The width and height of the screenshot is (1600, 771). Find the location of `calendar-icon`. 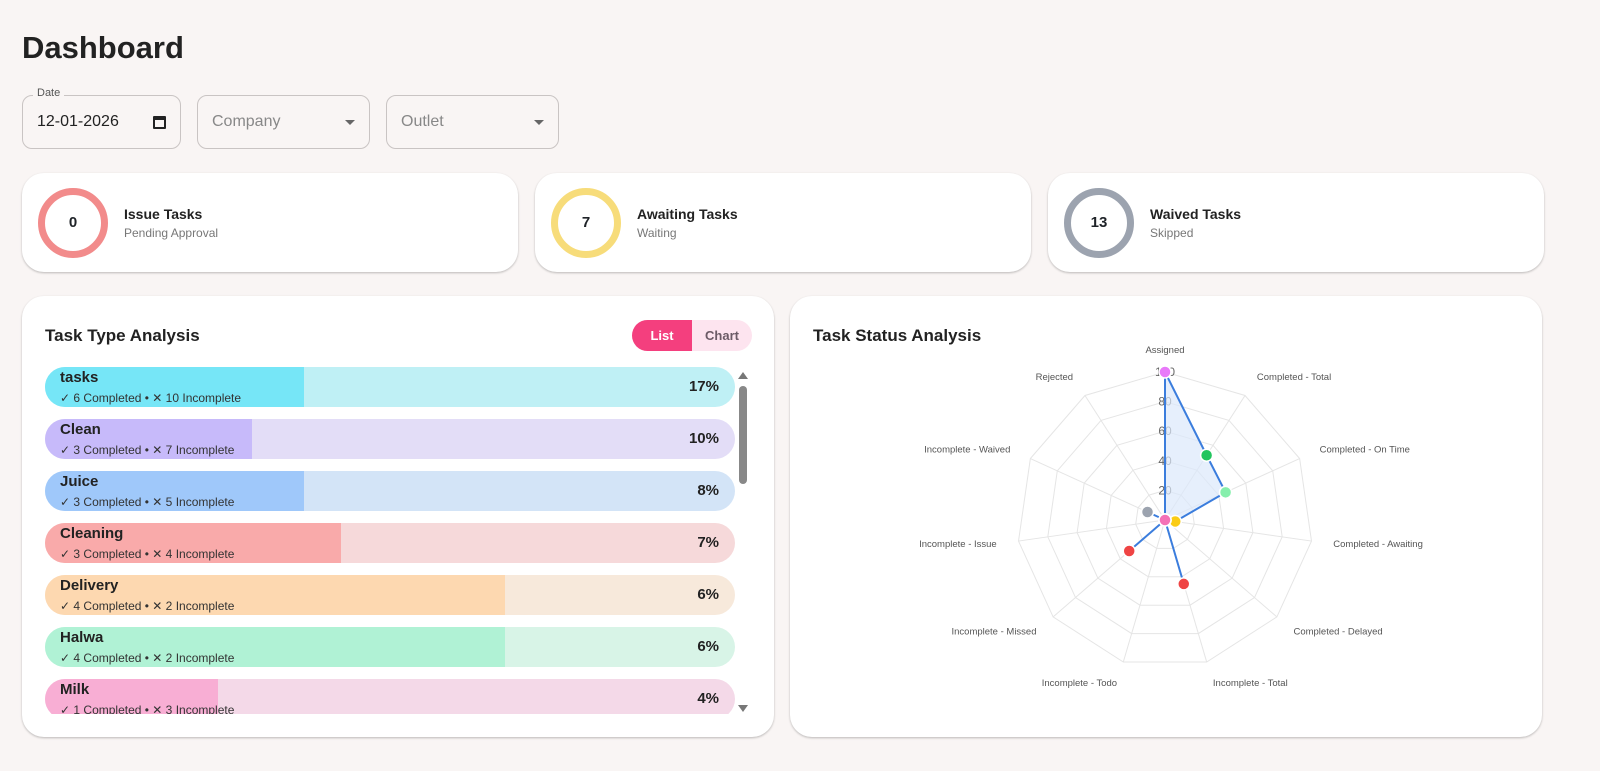

calendar-icon is located at coordinates (159, 122).